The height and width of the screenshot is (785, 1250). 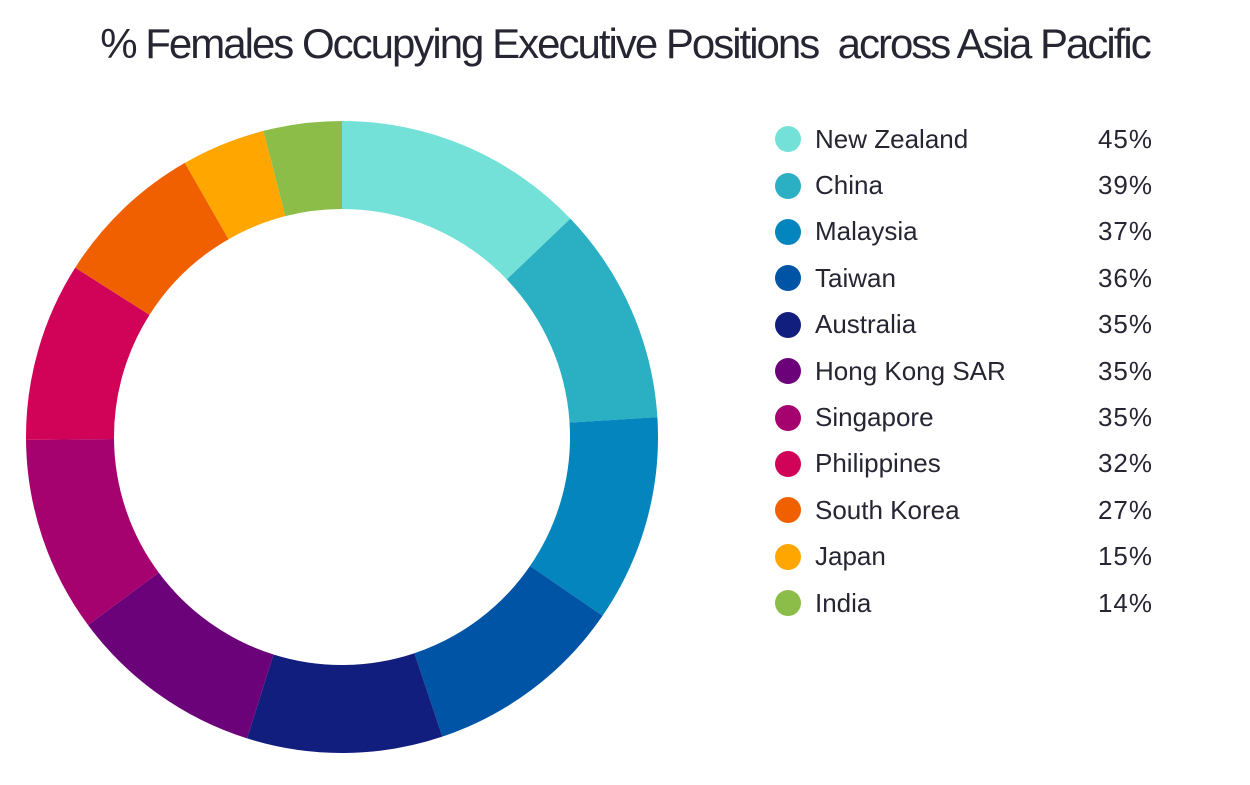 What do you see at coordinates (302, 169) in the screenshot?
I see `donut-slice-india` at bounding box center [302, 169].